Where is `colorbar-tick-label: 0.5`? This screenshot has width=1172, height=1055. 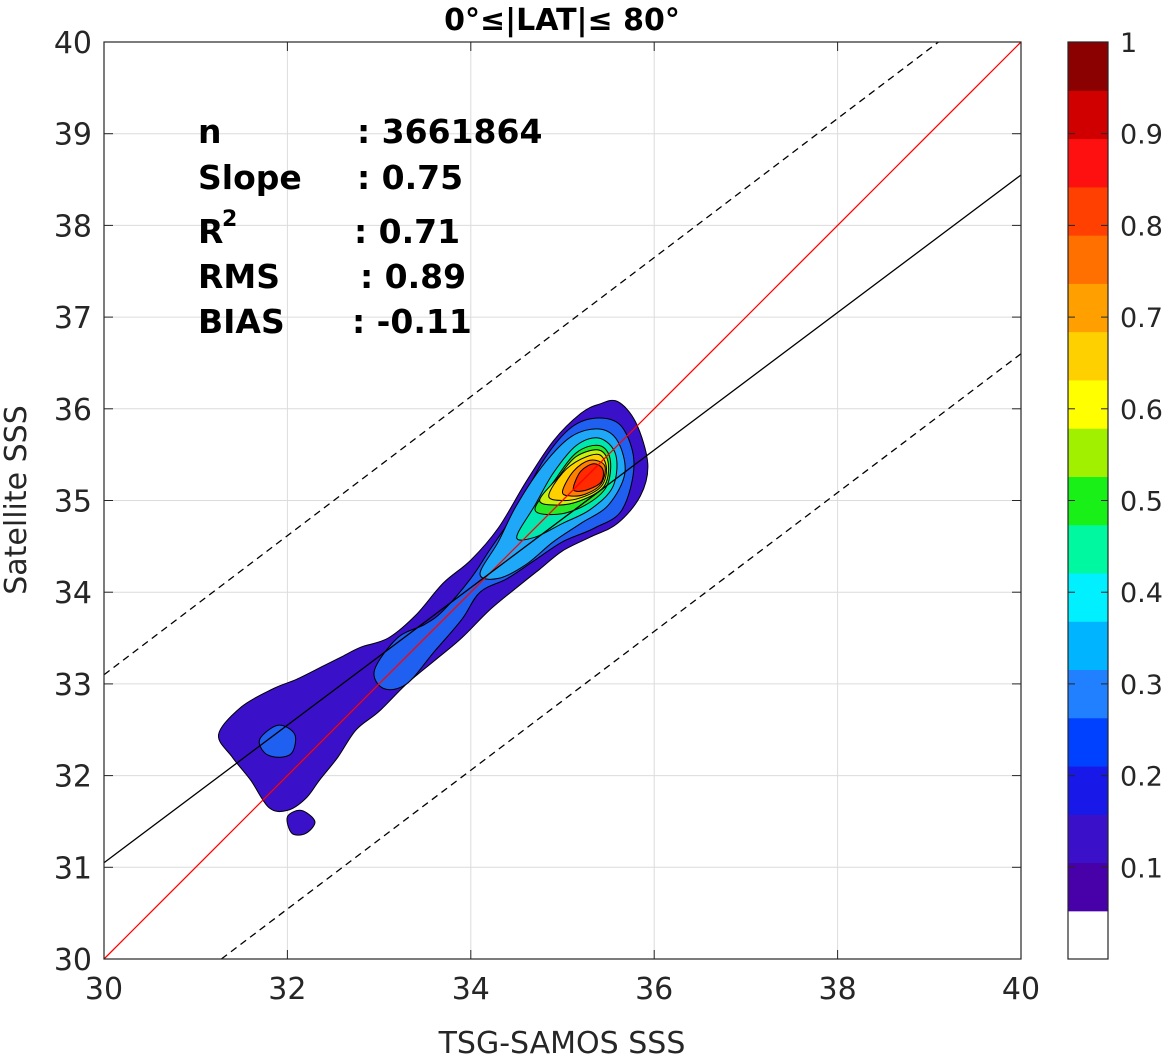 colorbar-tick-label: 0.5 is located at coordinates (1141, 502).